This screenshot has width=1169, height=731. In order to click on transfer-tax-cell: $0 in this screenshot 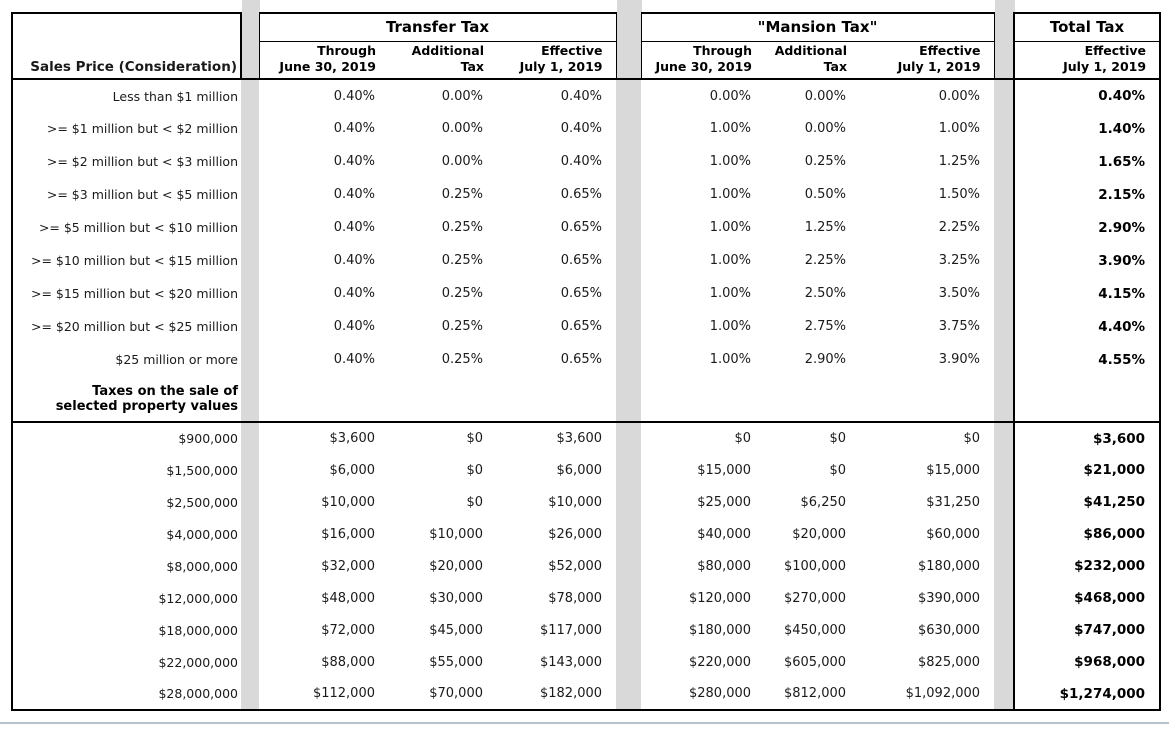, I will do `click(443, 437)`.